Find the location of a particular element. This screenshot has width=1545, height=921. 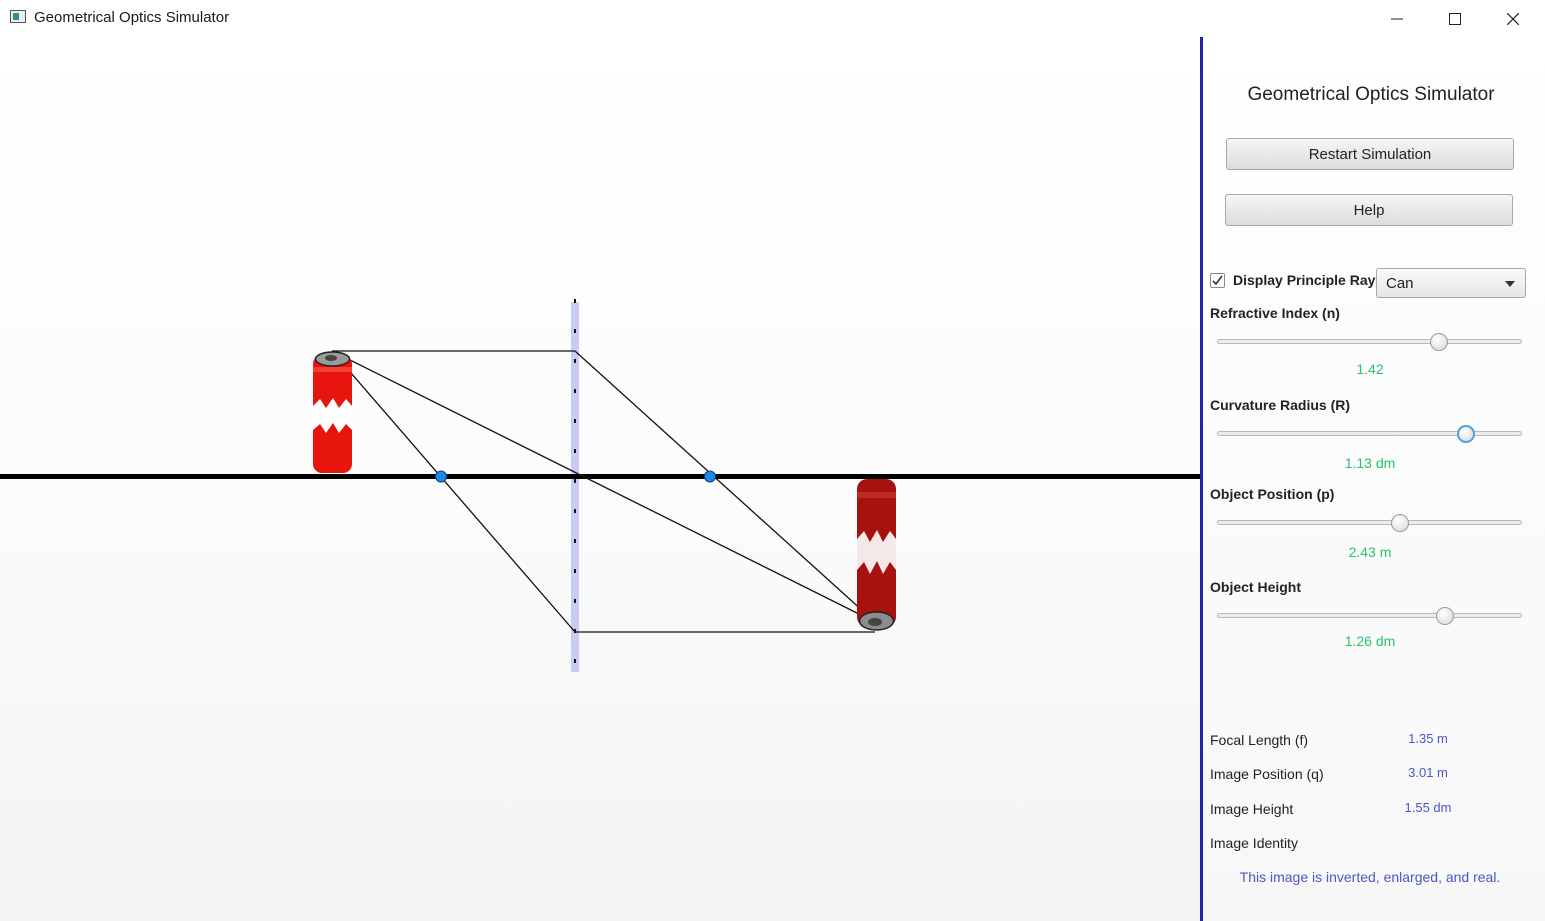

object-position-slider-thumb is located at coordinates (1399, 523).